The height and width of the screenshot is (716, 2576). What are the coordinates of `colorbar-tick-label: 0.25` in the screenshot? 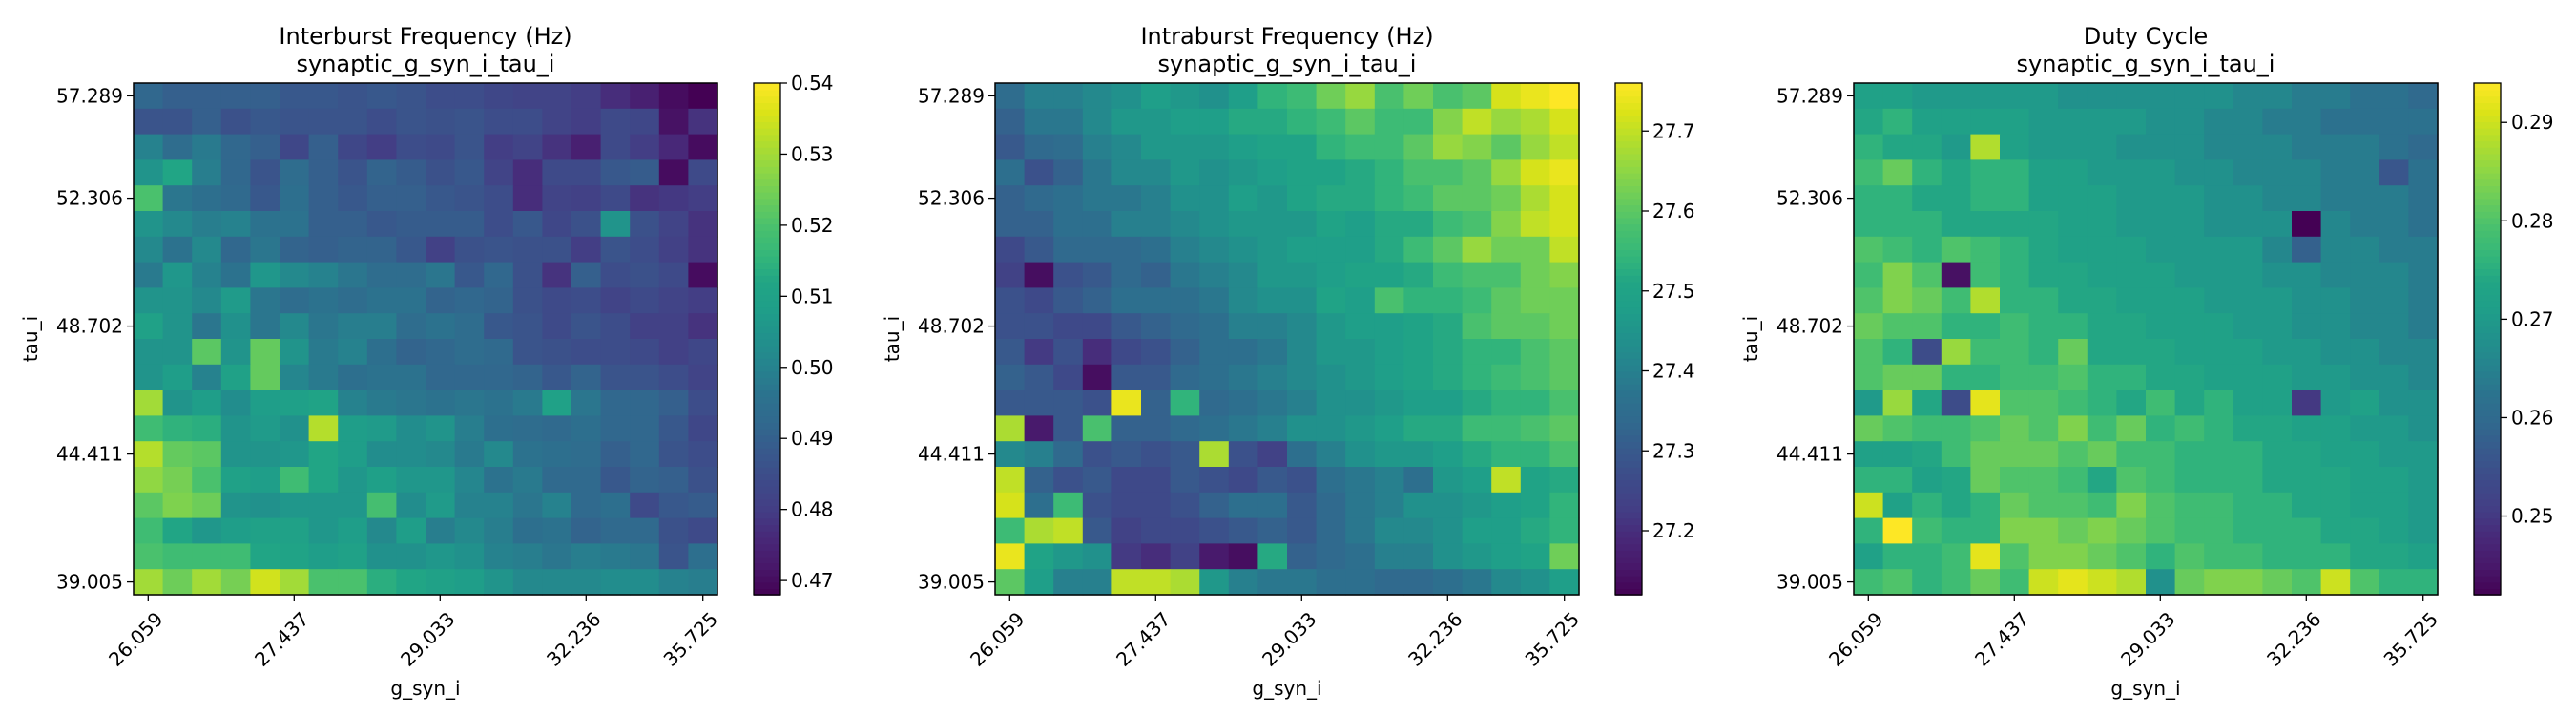 It's located at (2532, 516).